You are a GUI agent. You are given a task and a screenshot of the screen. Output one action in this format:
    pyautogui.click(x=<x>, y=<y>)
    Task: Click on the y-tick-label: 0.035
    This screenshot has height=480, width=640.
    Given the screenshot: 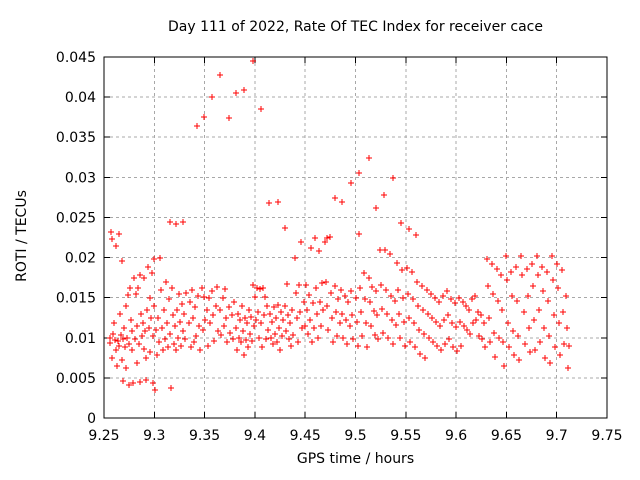 What is the action you would take?
    pyautogui.click(x=76, y=138)
    